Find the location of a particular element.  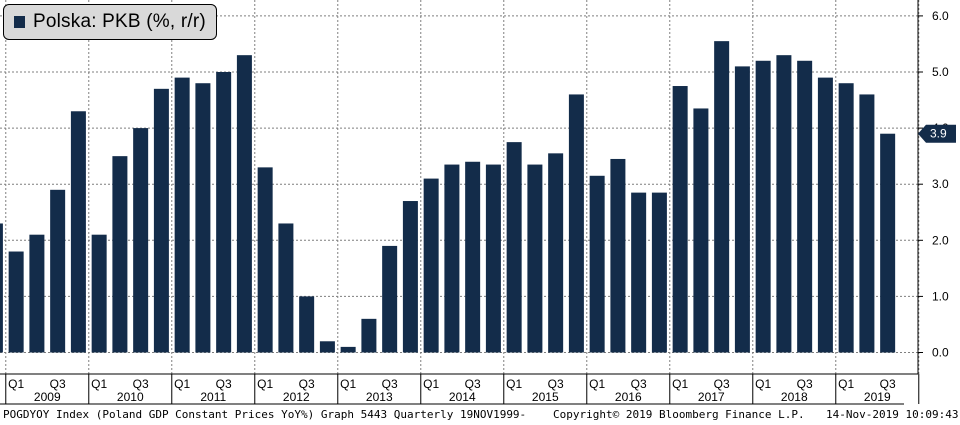

y-tick-label: 5.0 is located at coordinates (940, 72).